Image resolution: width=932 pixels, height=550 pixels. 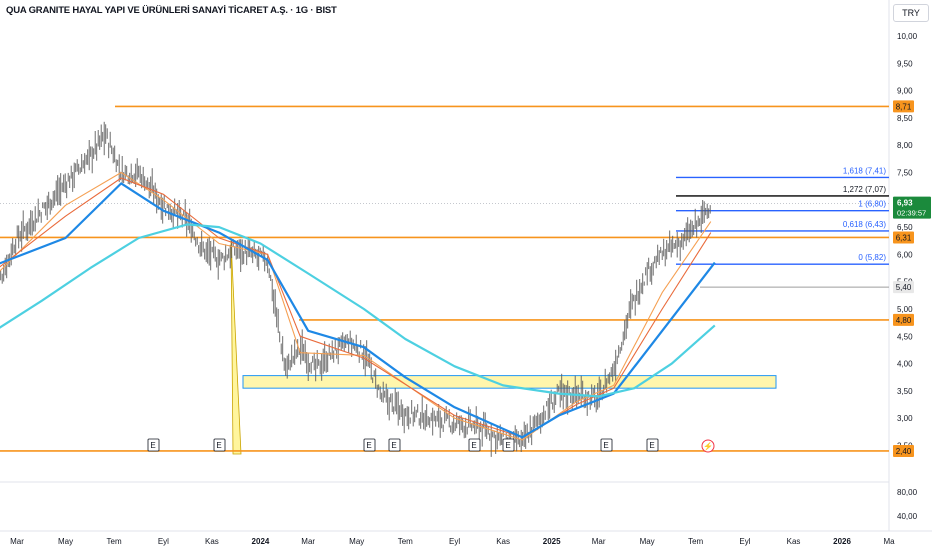 I want to click on y-tick-label: 3,50, so click(x=905, y=391).